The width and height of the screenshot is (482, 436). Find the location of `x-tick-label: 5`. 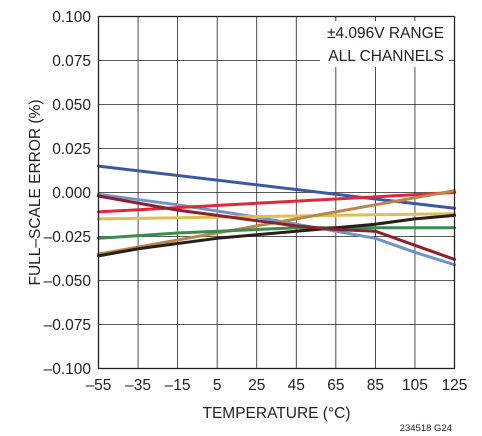

x-tick-label: 5 is located at coordinates (217, 385).